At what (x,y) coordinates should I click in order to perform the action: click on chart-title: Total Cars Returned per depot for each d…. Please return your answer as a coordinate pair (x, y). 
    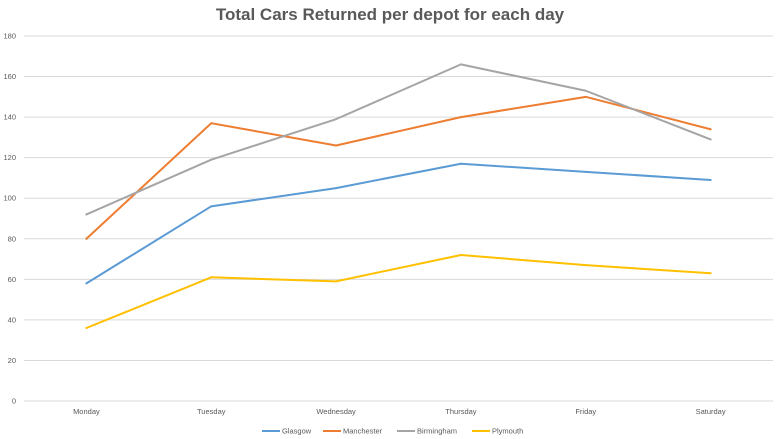
    Looking at the image, I should click on (390, 14).